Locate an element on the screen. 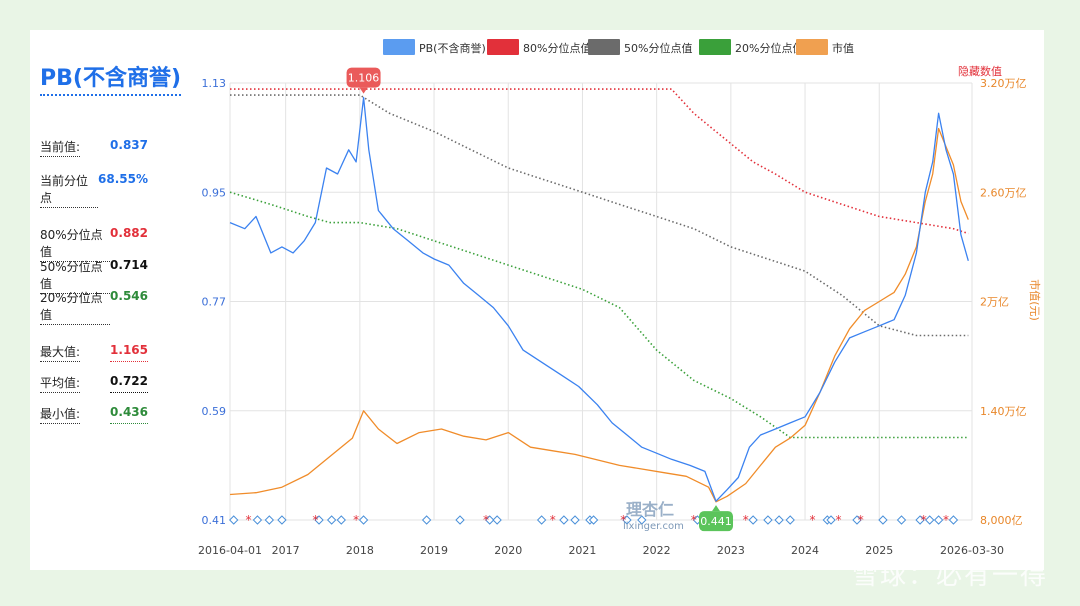 The width and height of the screenshot is (1080, 606). stat-value: 0.436 is located at coordinates (129, 414).